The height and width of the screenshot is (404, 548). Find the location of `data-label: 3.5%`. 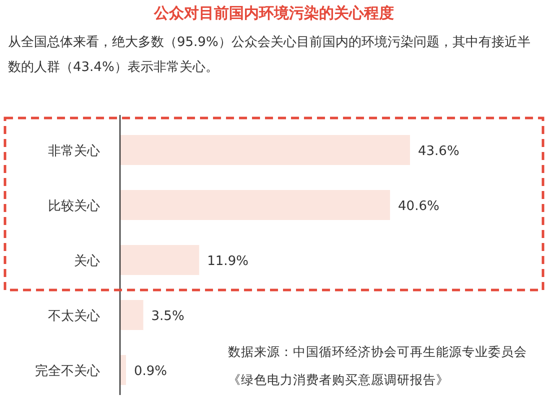

data-label: 3.5% is located at coordinates (167, 316).